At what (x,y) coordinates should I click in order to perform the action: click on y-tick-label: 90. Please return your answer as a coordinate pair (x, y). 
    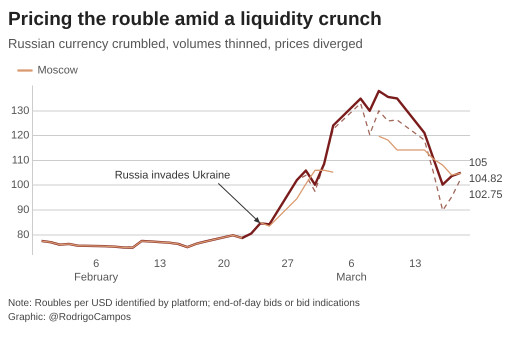
    Looking at the image, I should click on (23, 210).